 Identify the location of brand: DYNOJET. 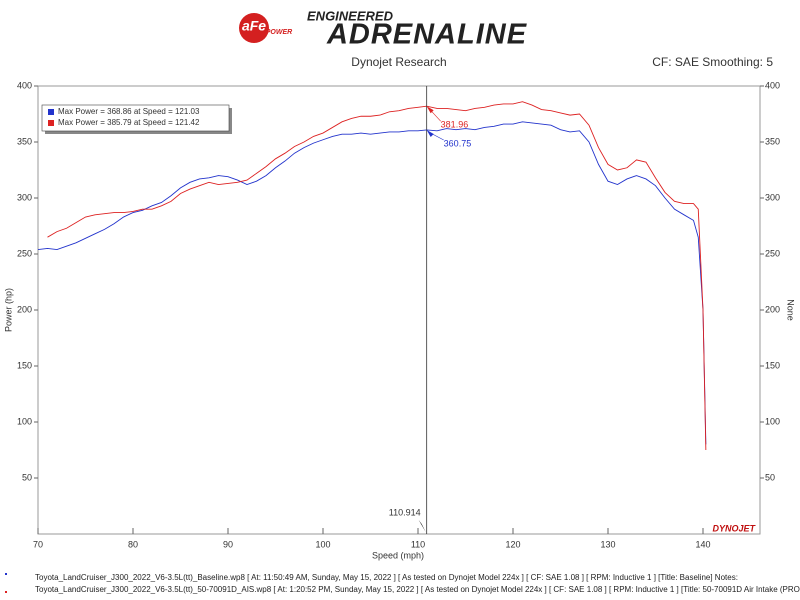
(734, 528).